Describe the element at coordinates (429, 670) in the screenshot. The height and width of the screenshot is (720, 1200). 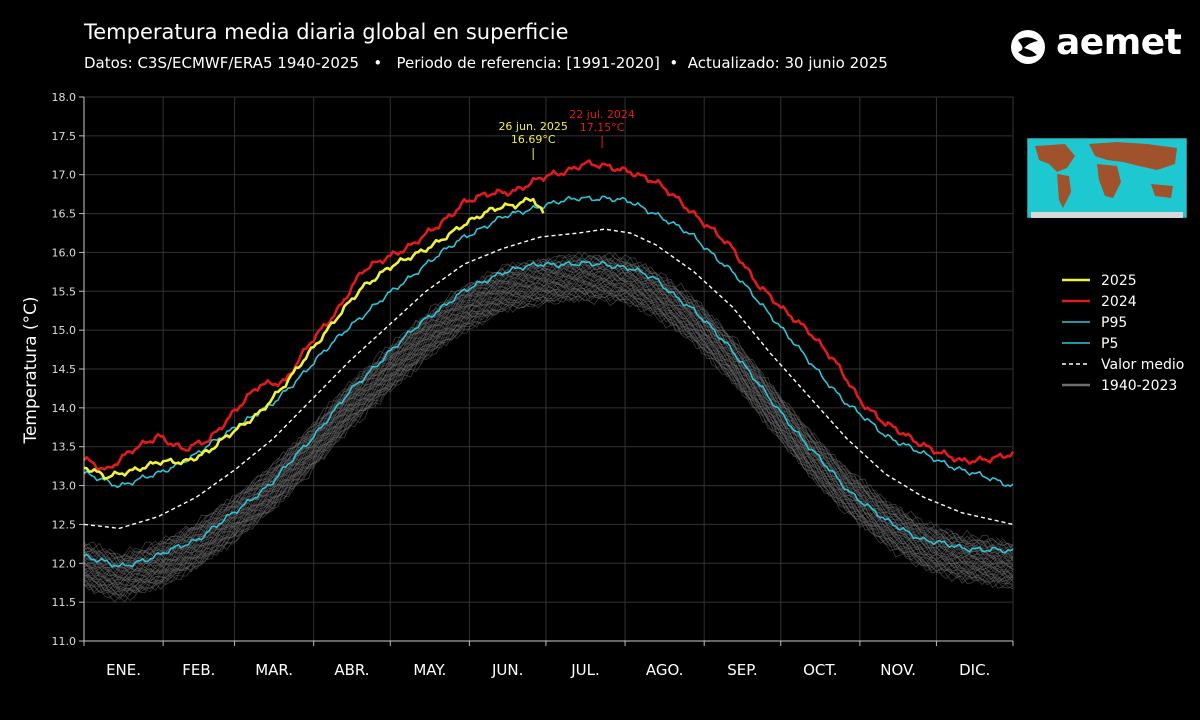
I see `month-label: MAY.` at that location.